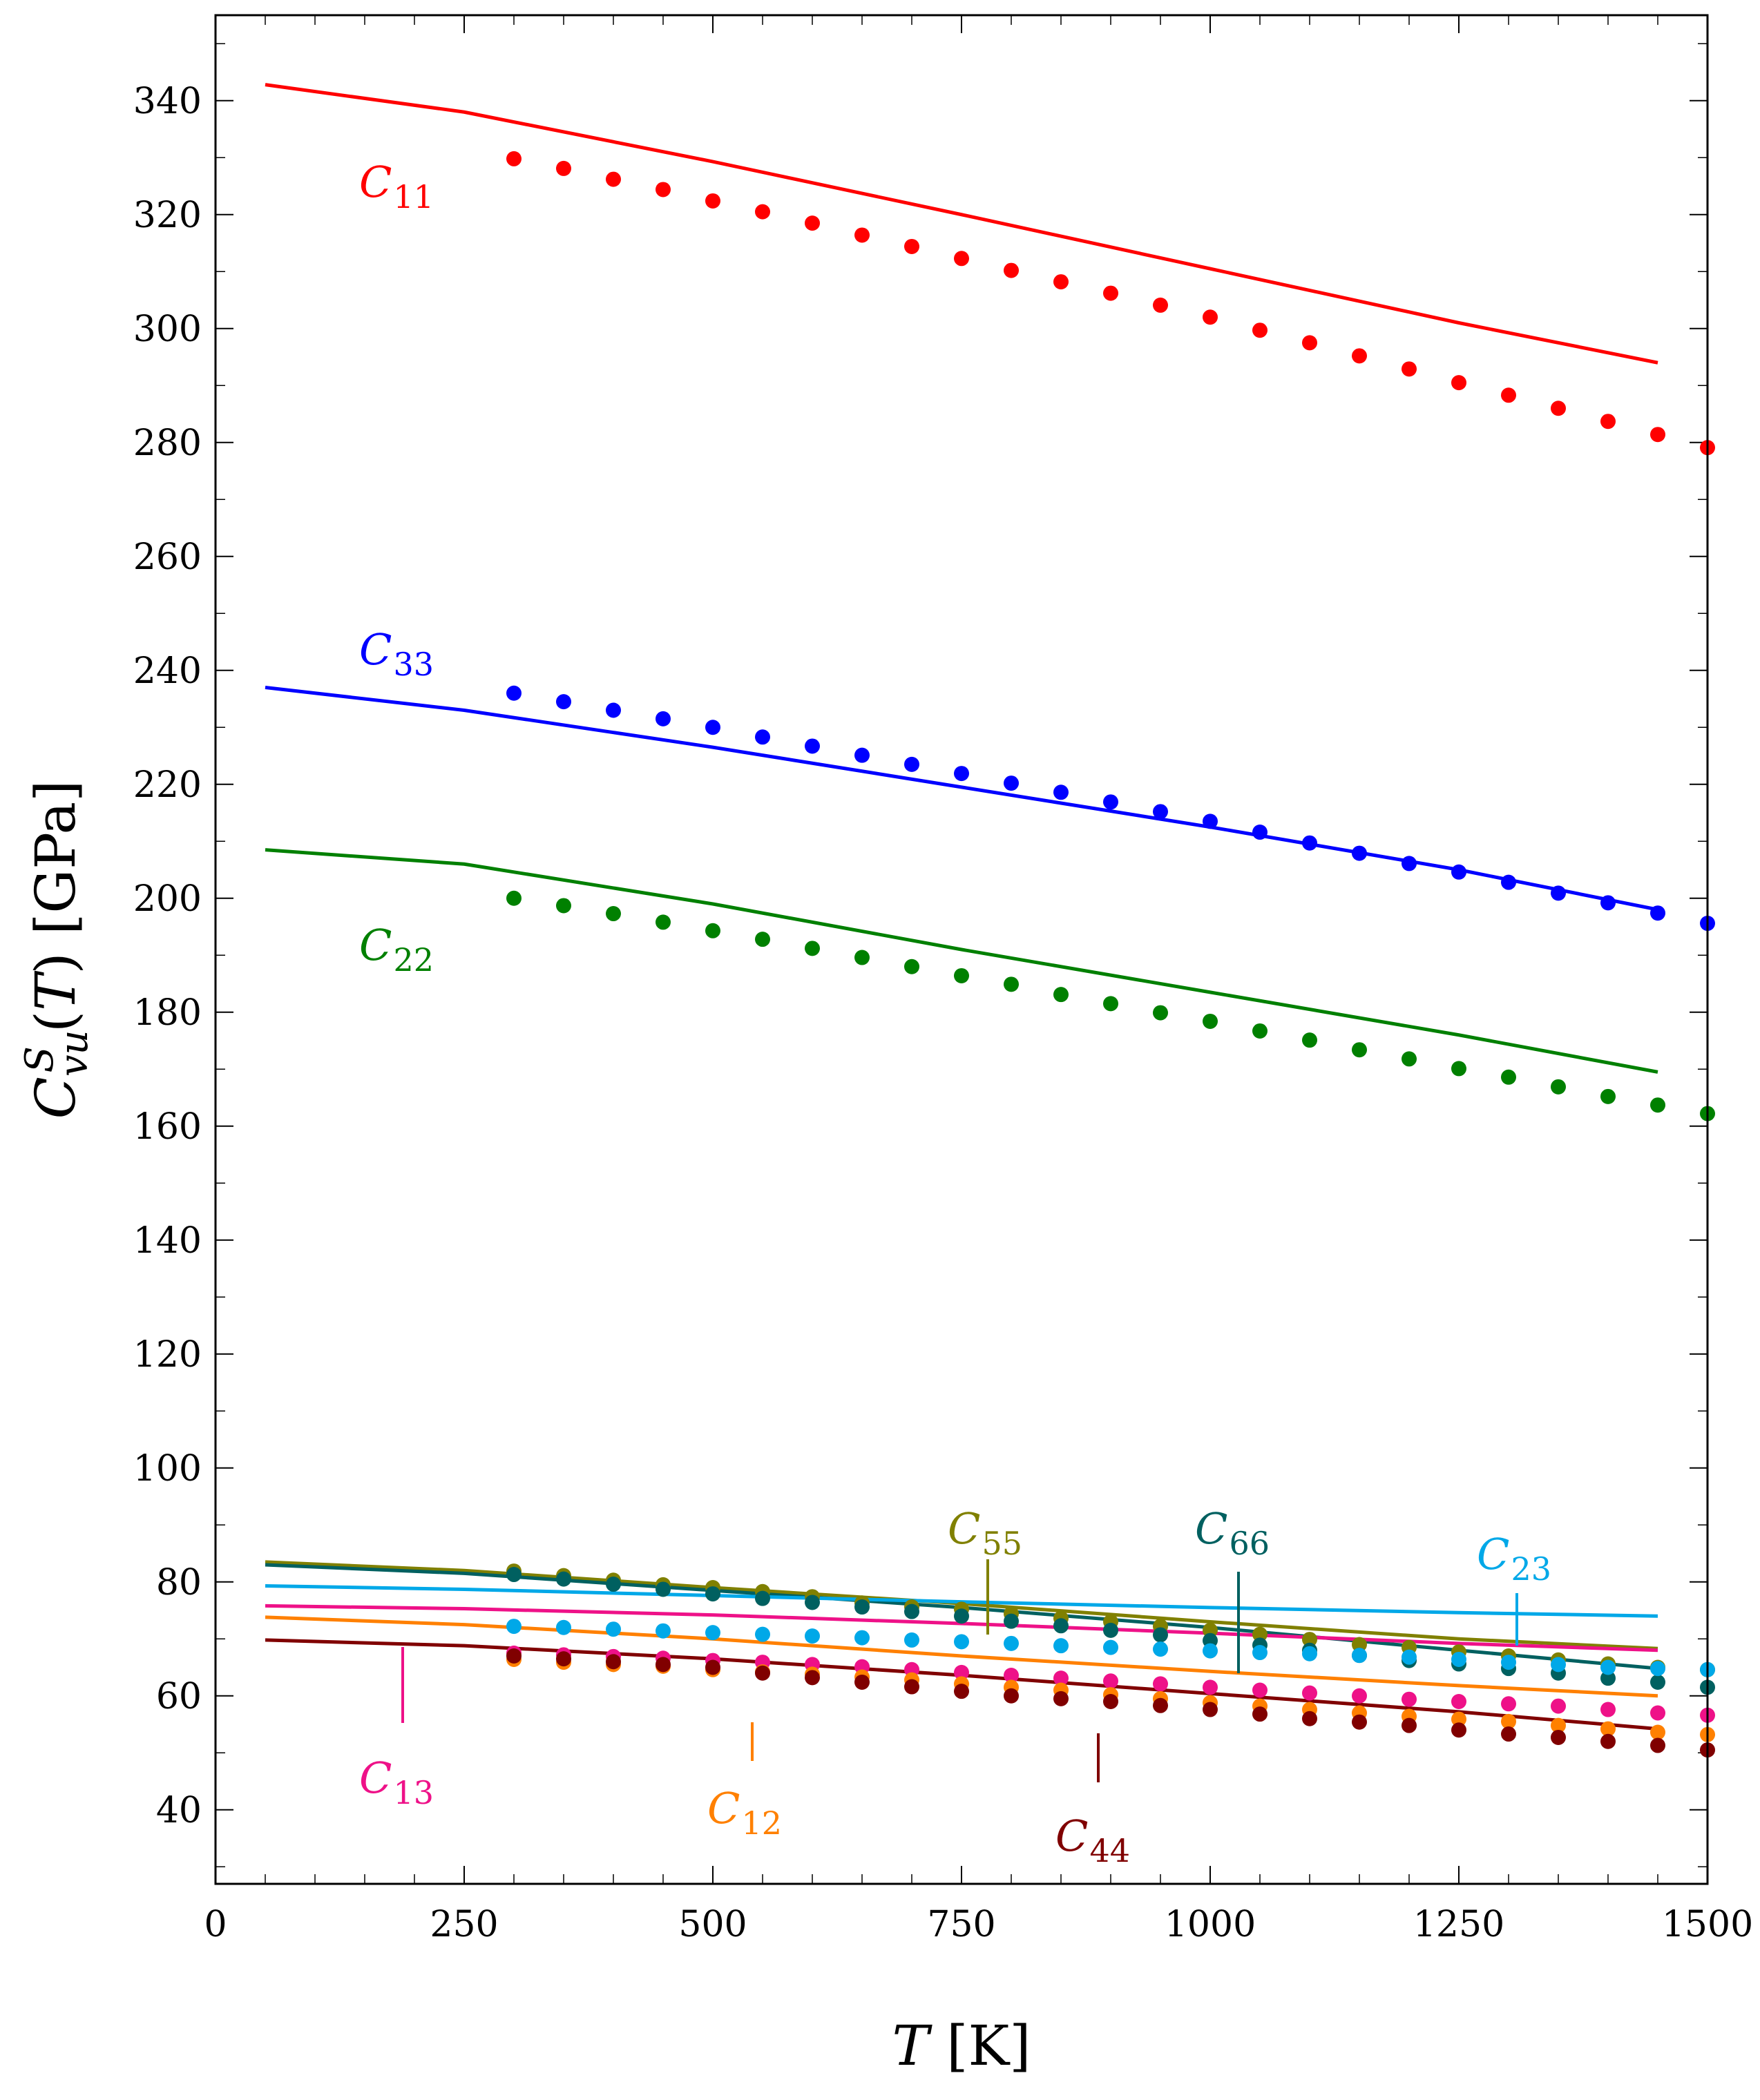 The height and width of the screenshot is (2100, 1760). I want to click on y-axis-label: CvuS(T) [GPa], so click(57, 949).